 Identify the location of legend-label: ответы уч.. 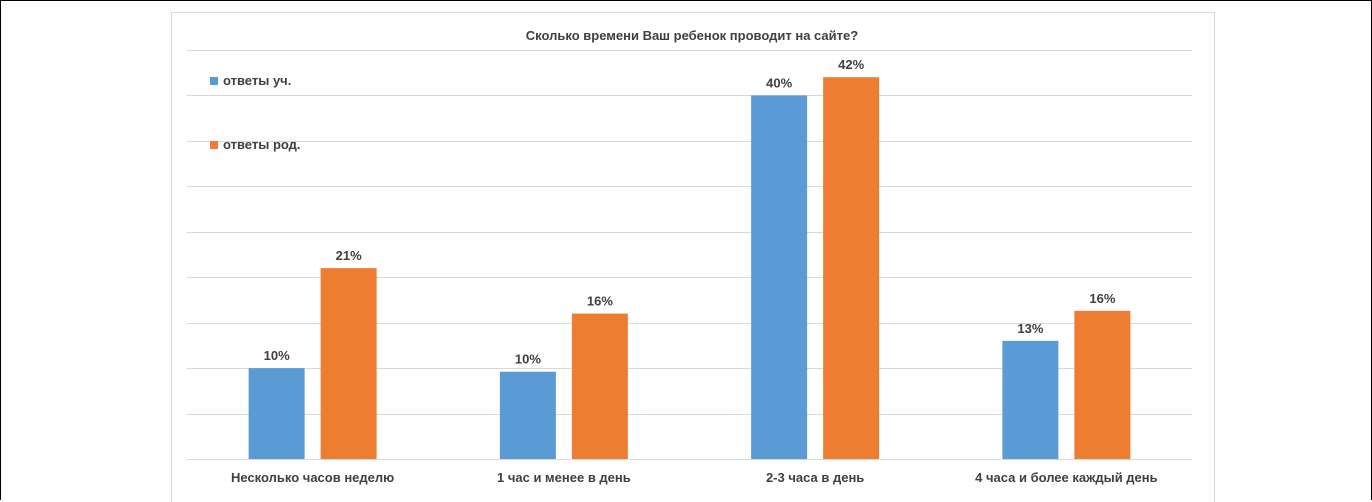
(257, 80).